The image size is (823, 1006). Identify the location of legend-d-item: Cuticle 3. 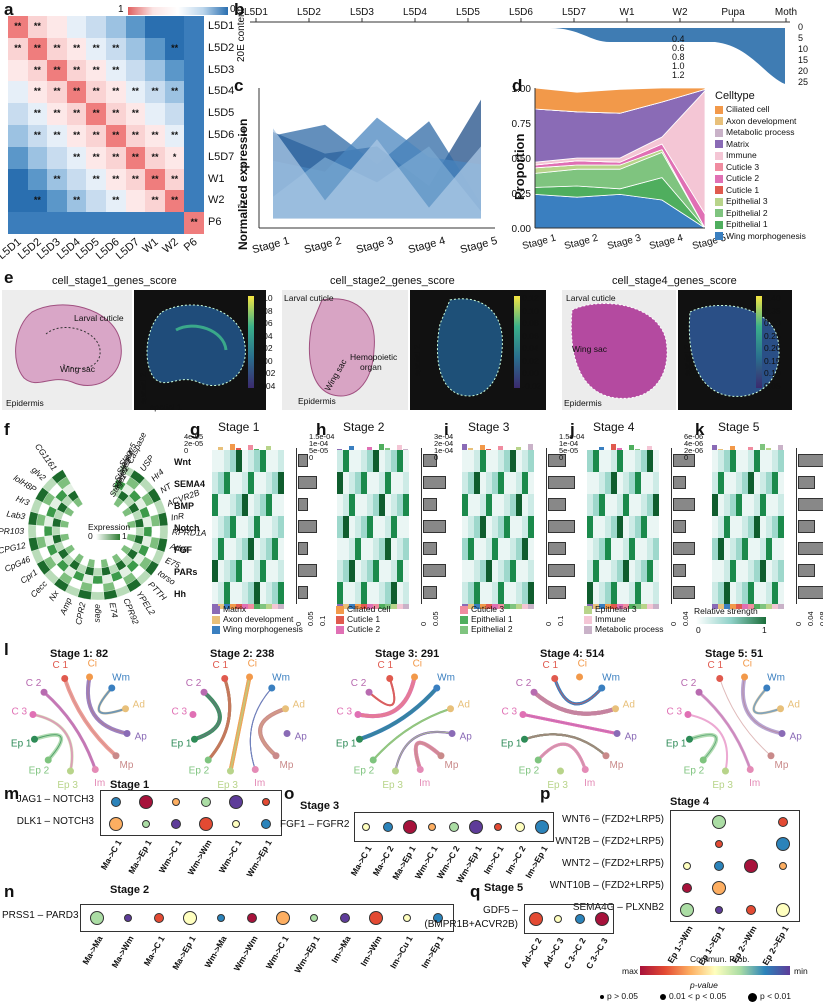
(737, 167).